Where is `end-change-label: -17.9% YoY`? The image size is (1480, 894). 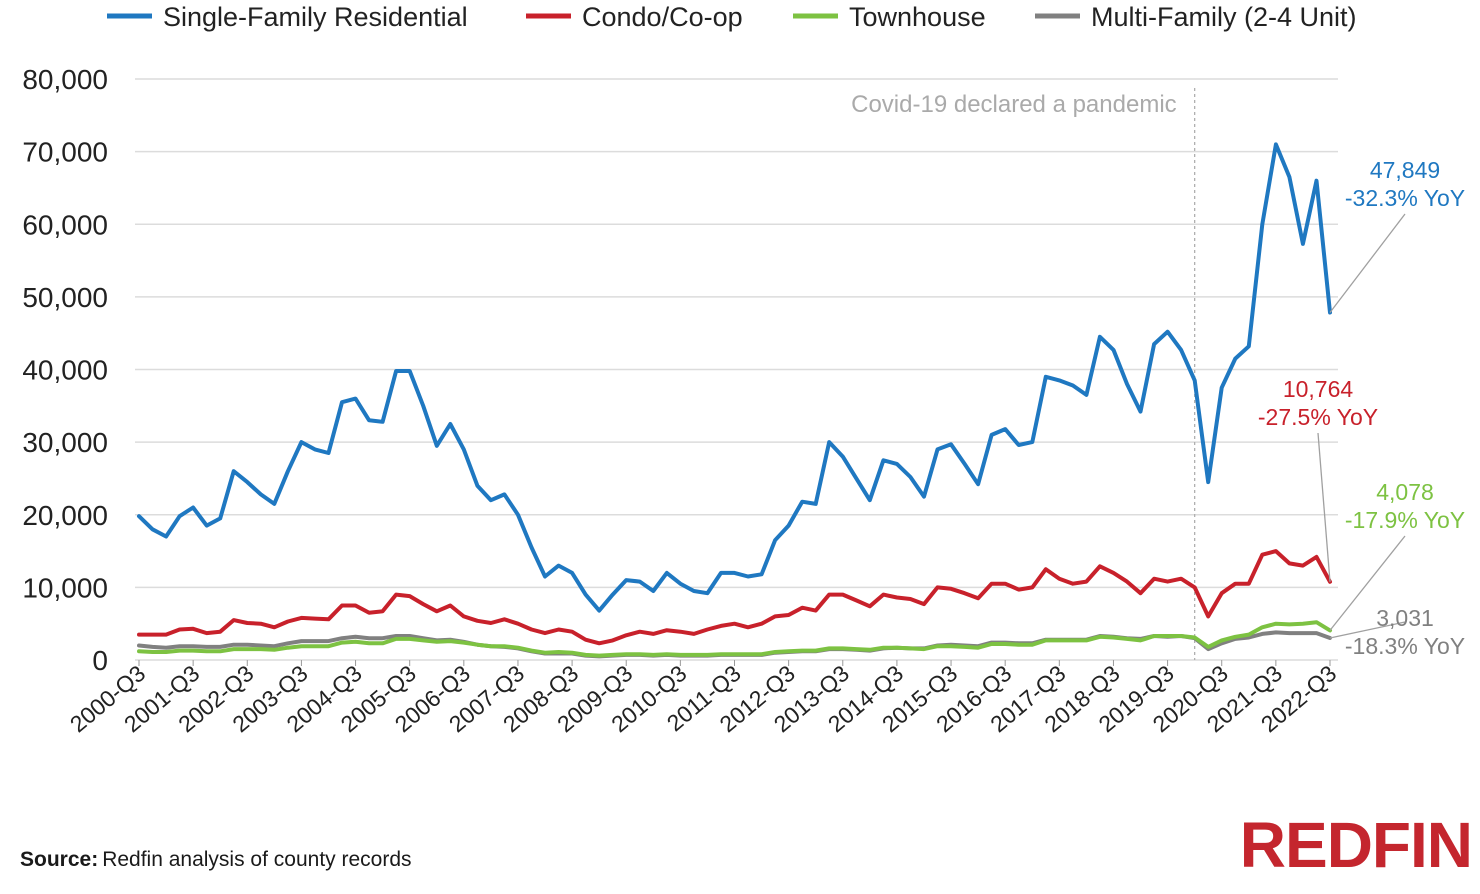 end-change-label: -17.9% YoY is located at coordinates (1405, 520).